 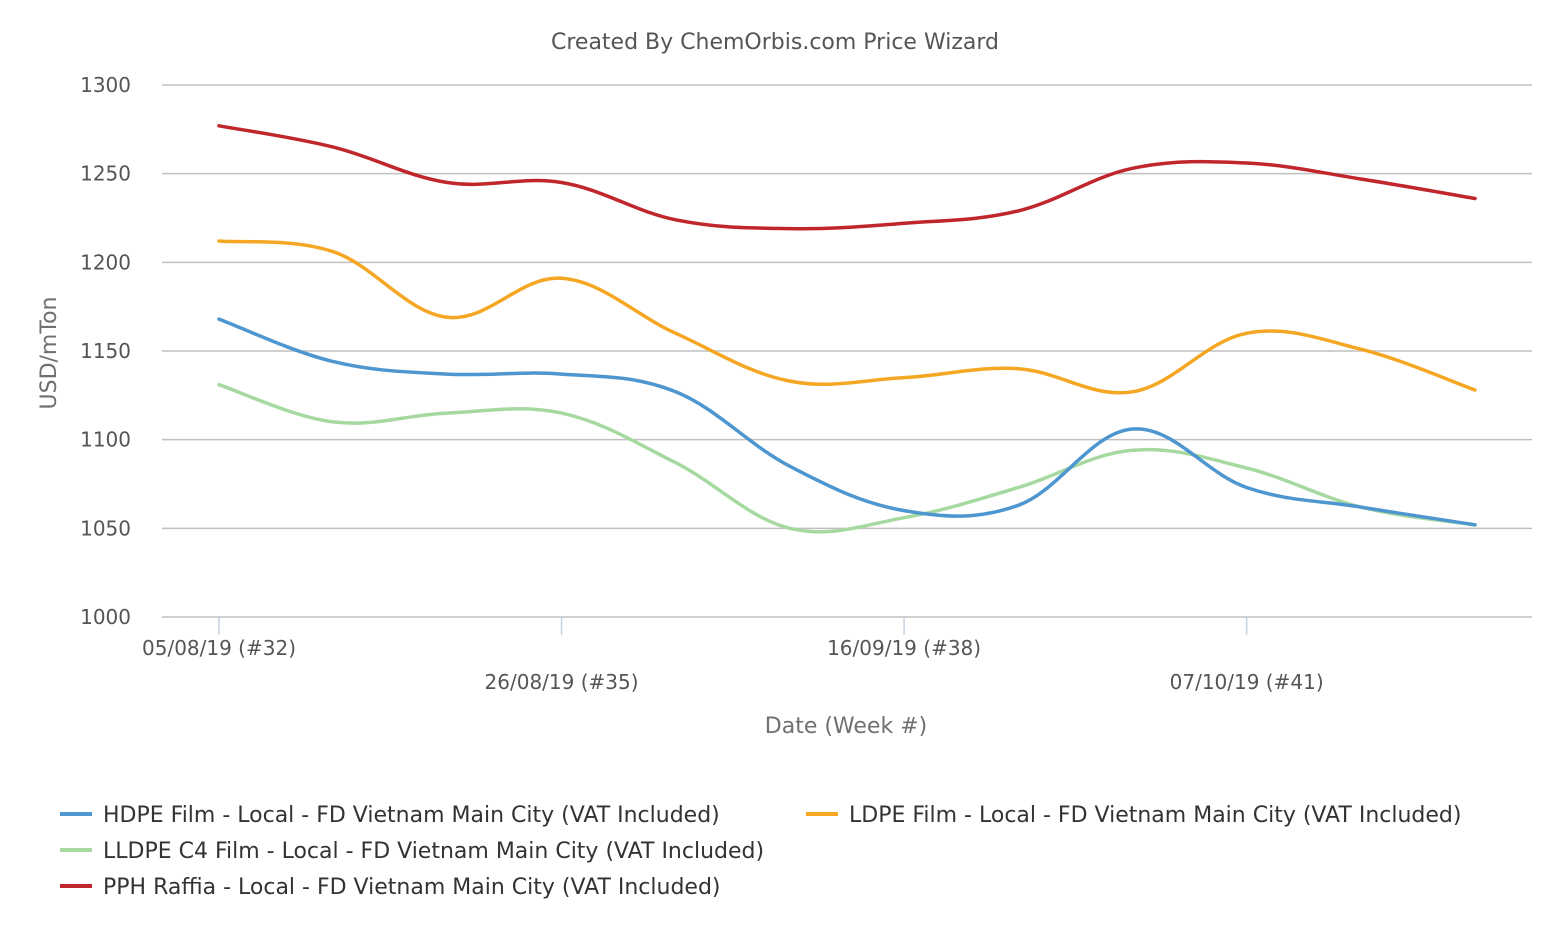 I want to click on y-tick-label: 1150, so click(x=105, y=351).